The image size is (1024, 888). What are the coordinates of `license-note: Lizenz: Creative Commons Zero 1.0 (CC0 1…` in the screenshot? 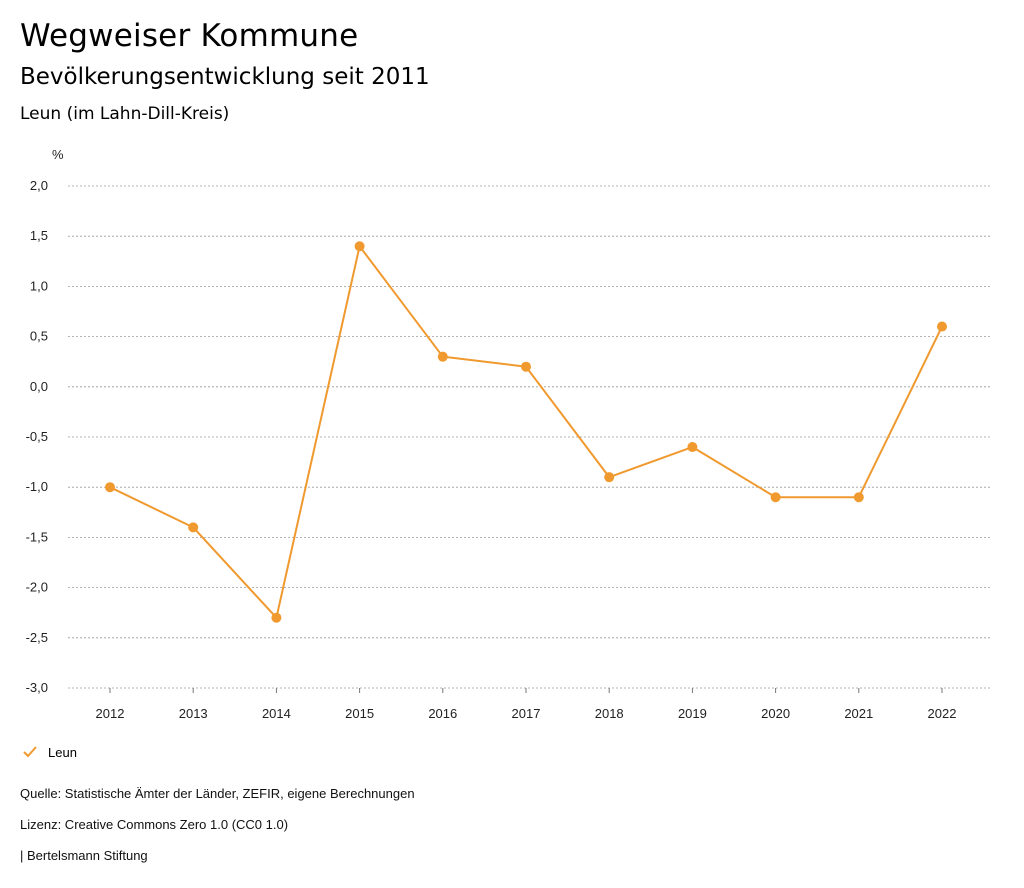 It's located at (154, 824).